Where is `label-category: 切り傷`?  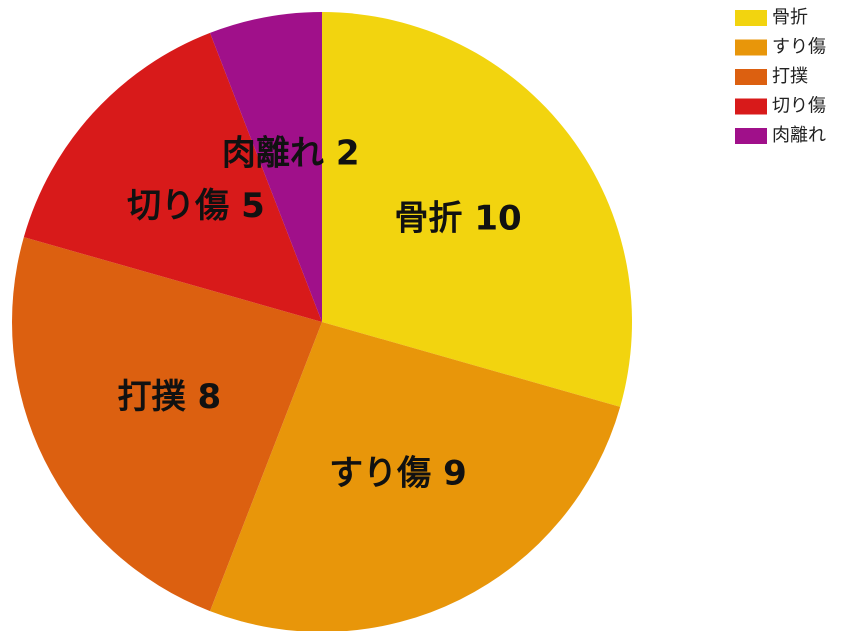 label-category: 切り傷 is located at coordinates (178, 206).